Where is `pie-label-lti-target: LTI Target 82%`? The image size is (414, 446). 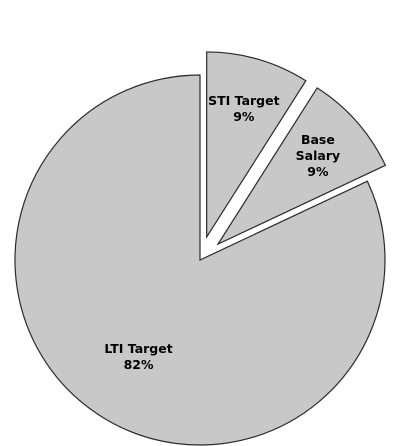 pie-label-lti-target: LTI Target 82% is located at coordinates (138, 356).